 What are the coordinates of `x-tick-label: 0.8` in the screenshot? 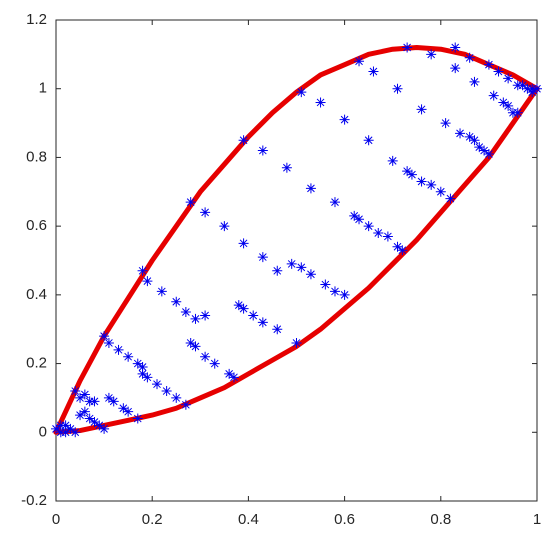 It's located at (440, 519).